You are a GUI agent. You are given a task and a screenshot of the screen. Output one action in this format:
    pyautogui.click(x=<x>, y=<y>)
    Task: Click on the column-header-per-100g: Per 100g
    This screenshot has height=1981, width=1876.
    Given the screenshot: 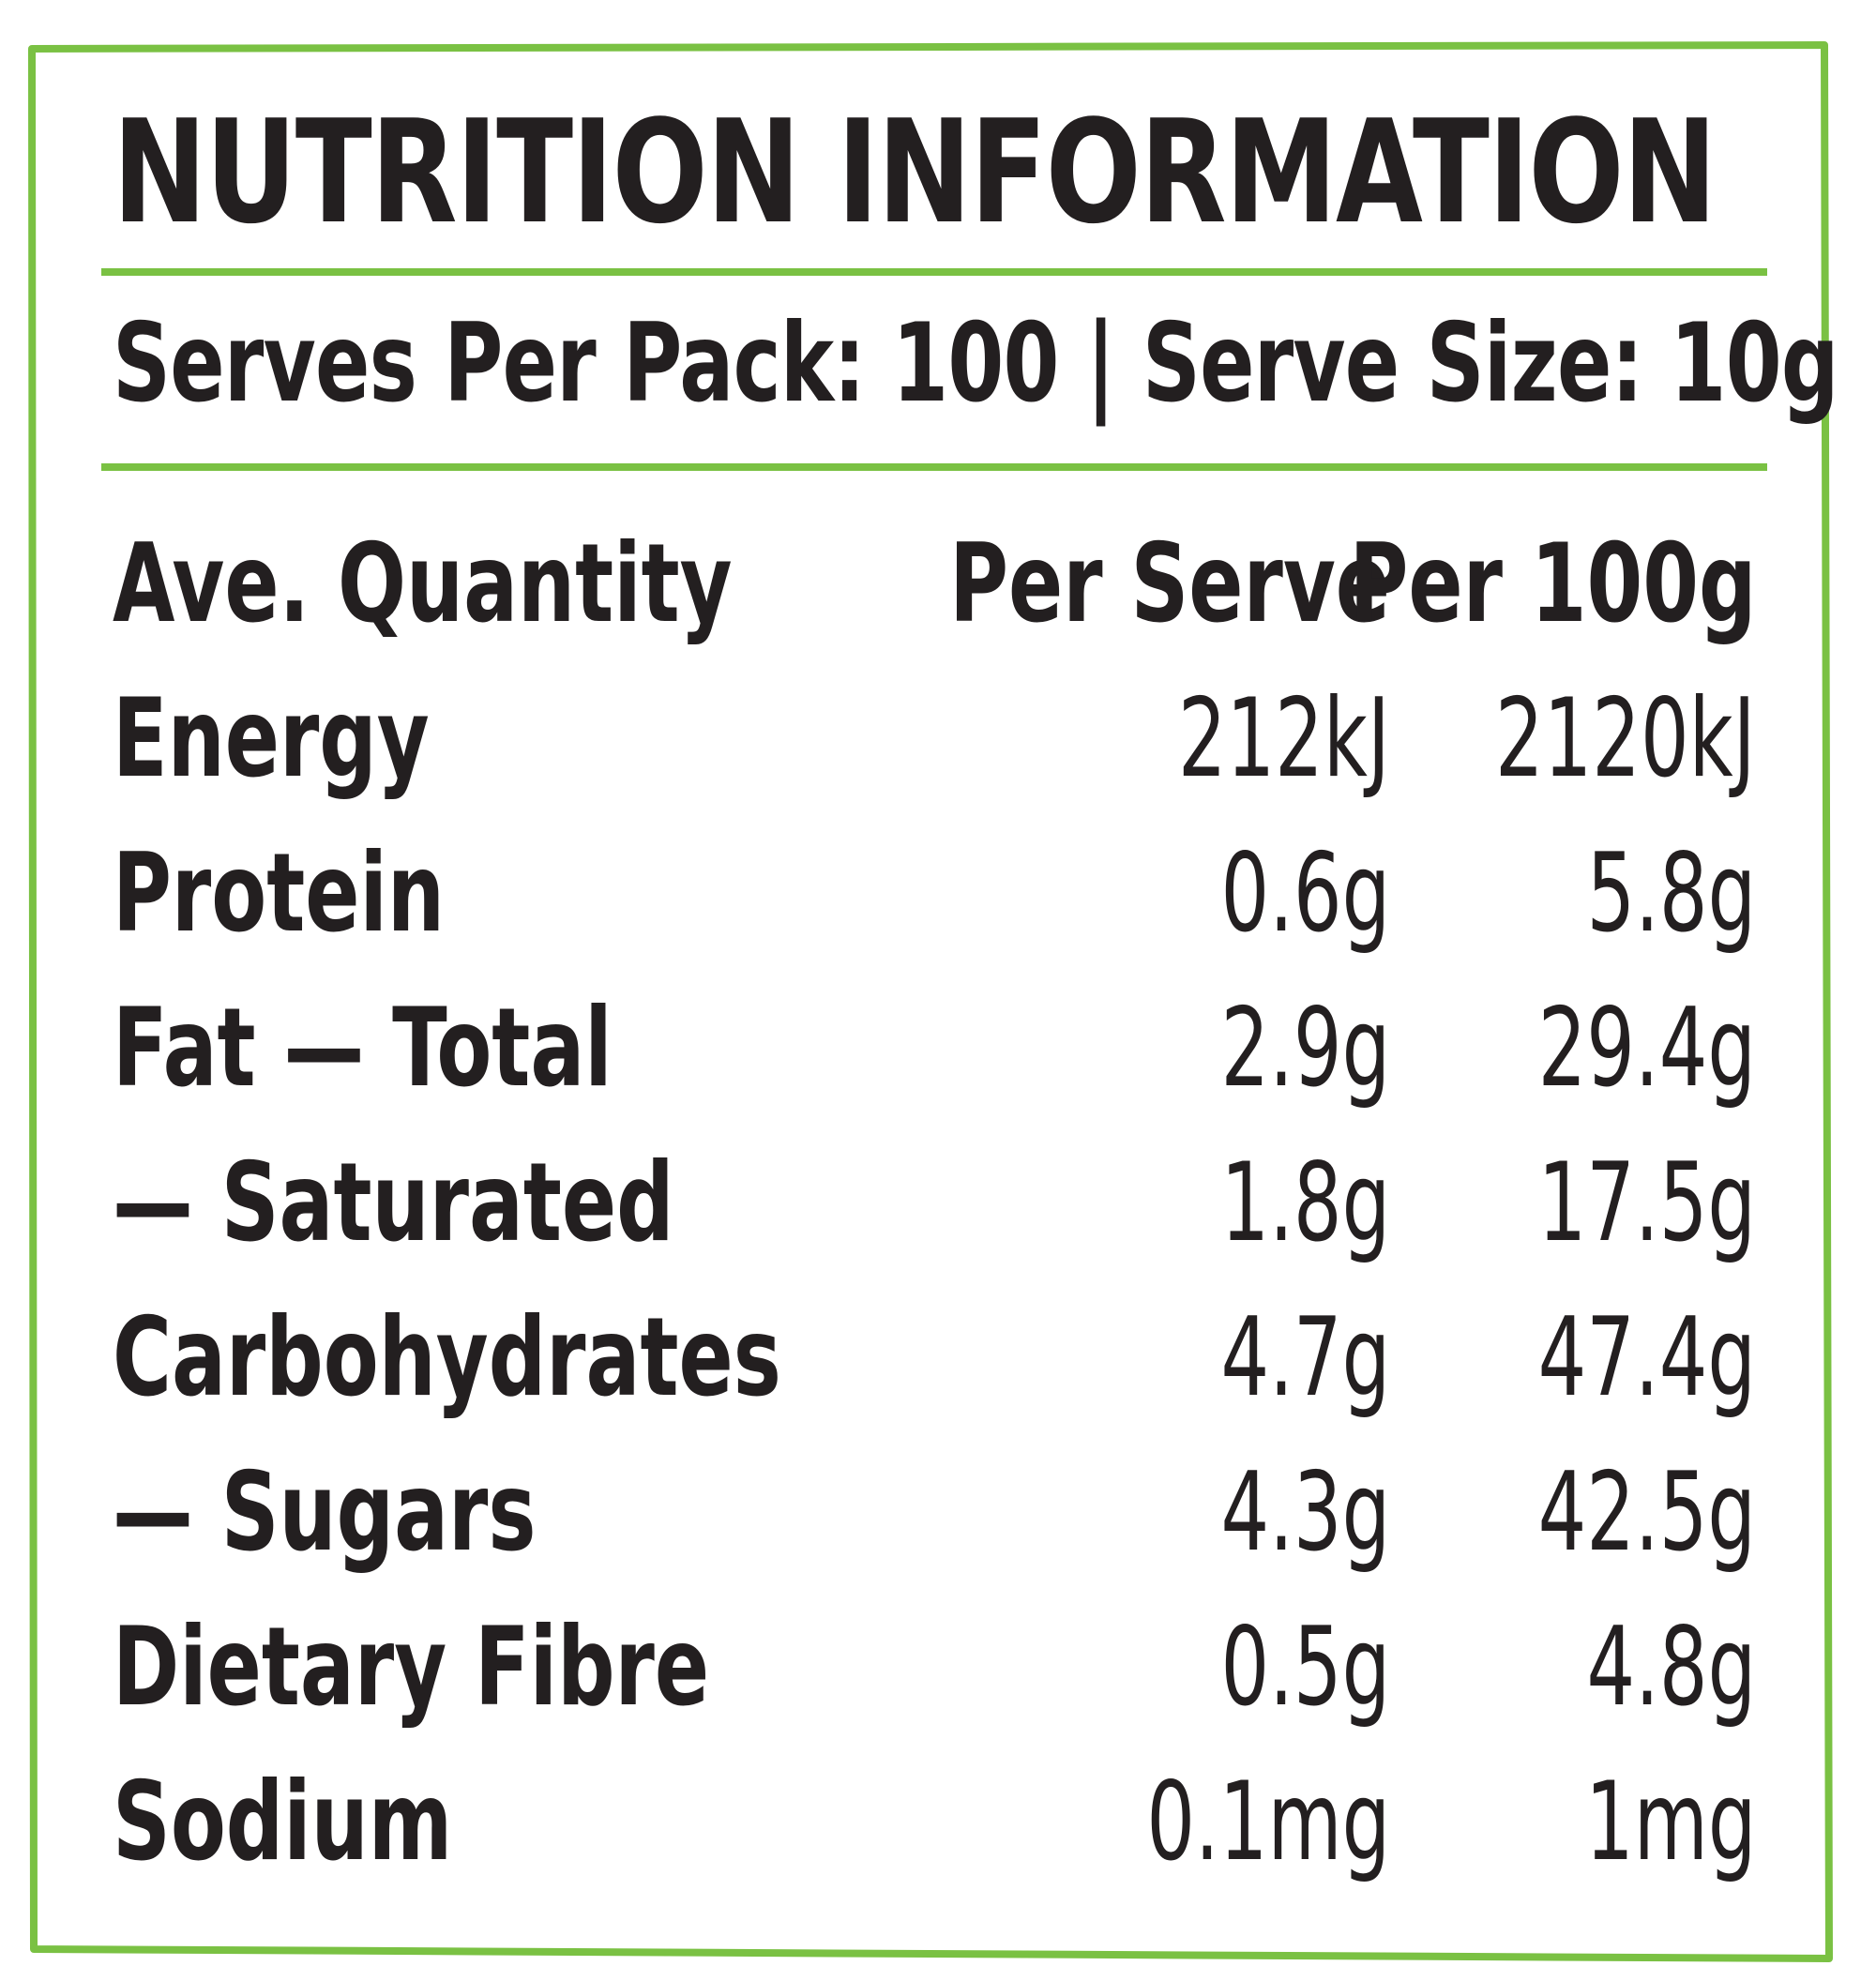 What is the action you would take?
    pyautogui.click(x=1552, y=584)
    